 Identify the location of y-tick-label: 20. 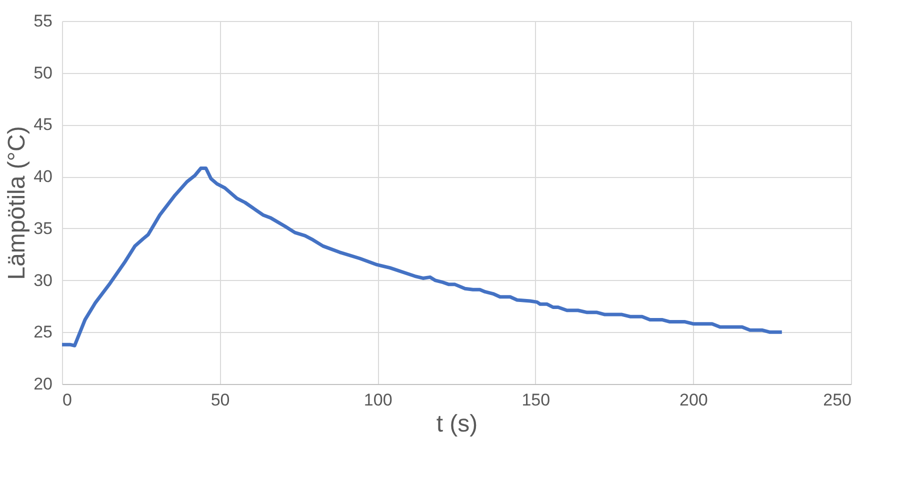
(43, 384).